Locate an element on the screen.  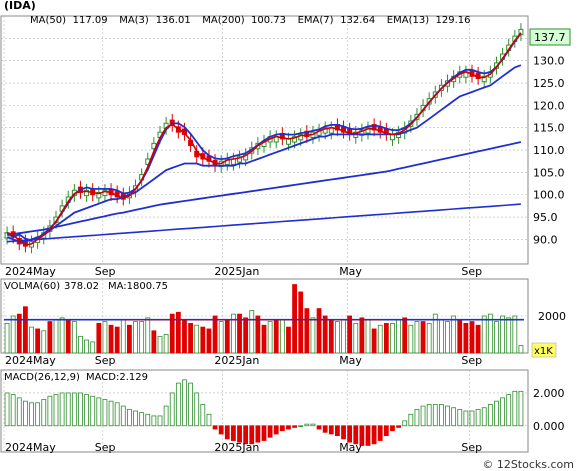
y-tick-label: 115.0 is located at coordinates (549, 128).